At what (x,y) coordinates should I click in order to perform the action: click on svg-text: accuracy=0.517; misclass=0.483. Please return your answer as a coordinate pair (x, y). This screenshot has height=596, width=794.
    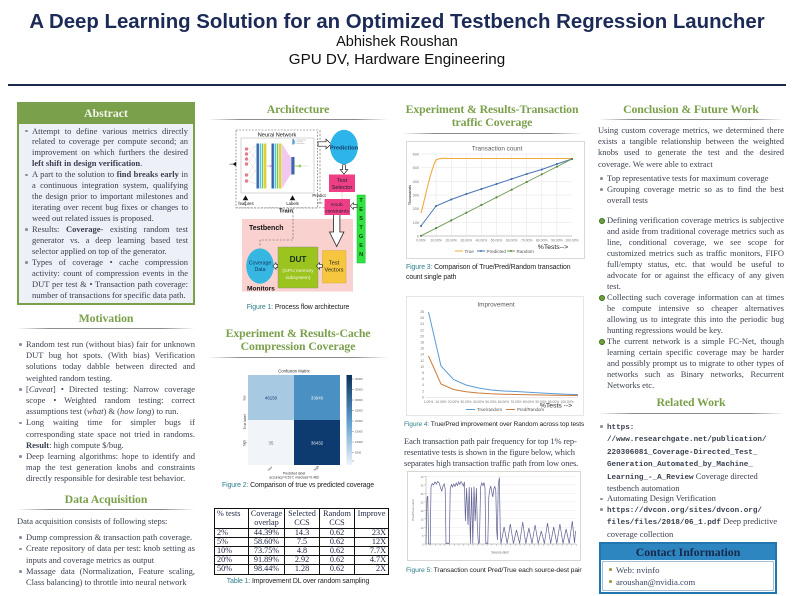
    Looking at the image, I should click on (293, 478).